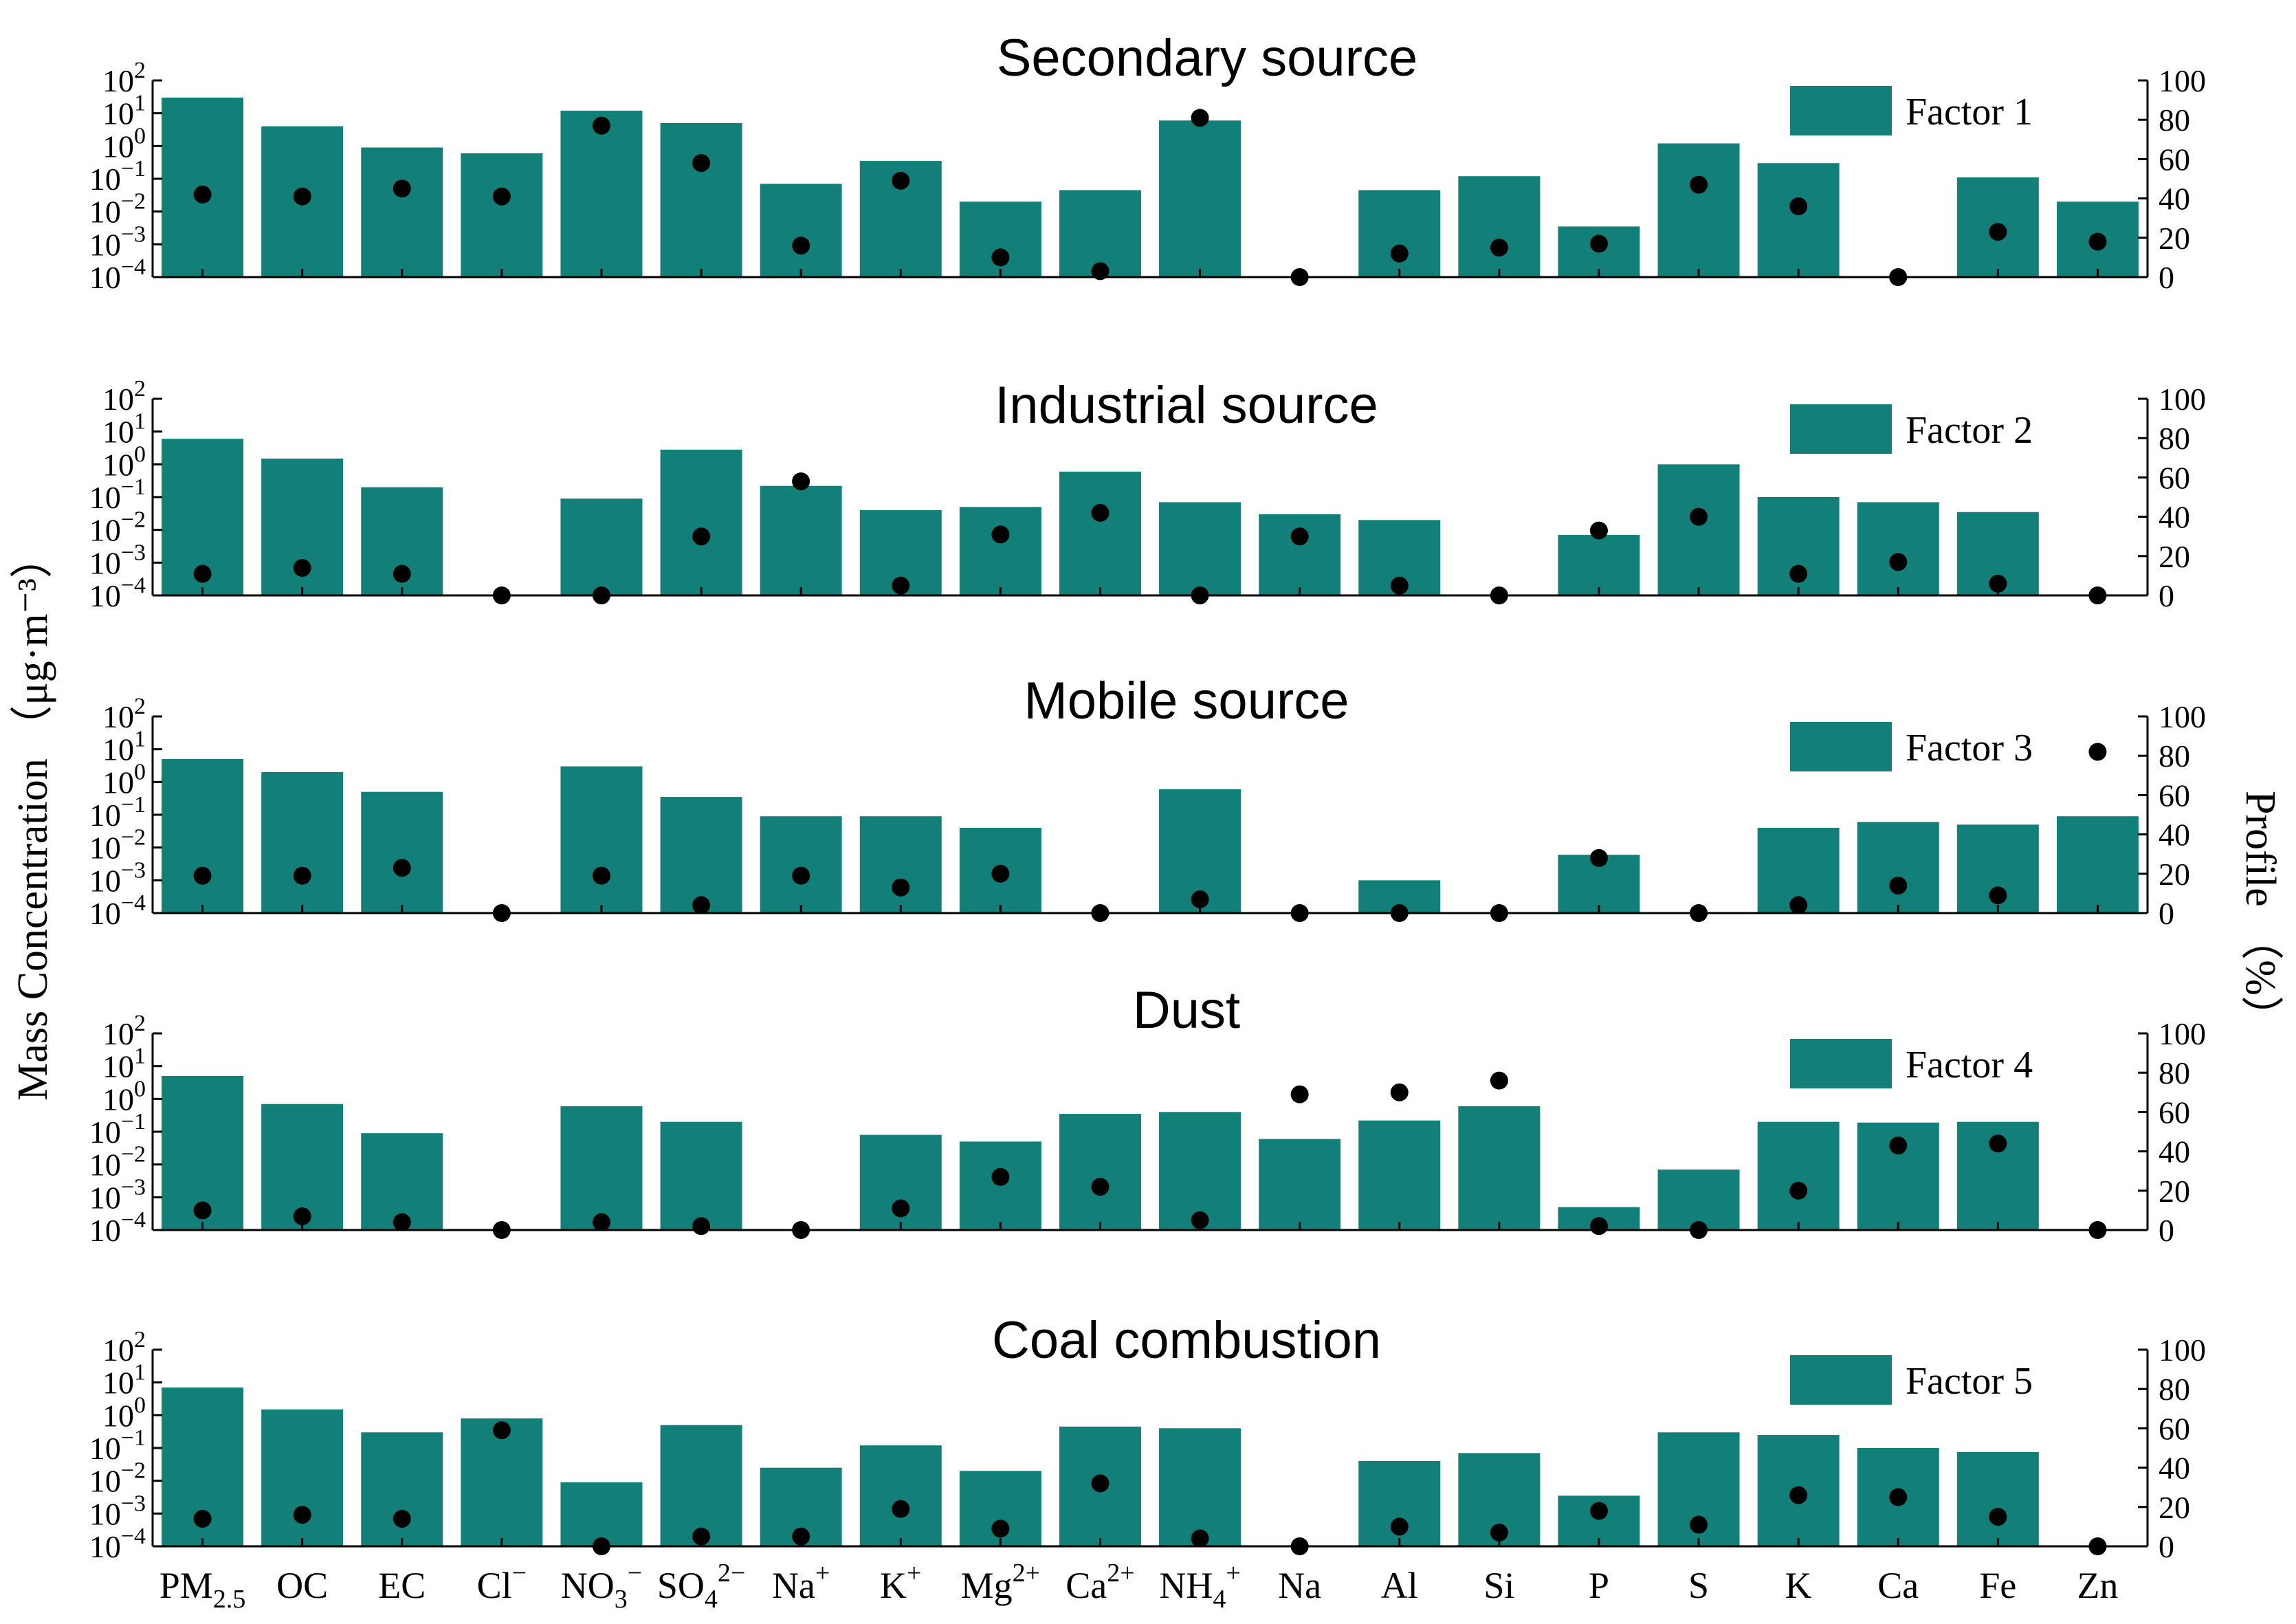 The height and width of the screenshot is (1624, 2296). Describe the element at coordinates (1186, 701) in the screenshot. I see `panel-title: Mobile source` at that location.